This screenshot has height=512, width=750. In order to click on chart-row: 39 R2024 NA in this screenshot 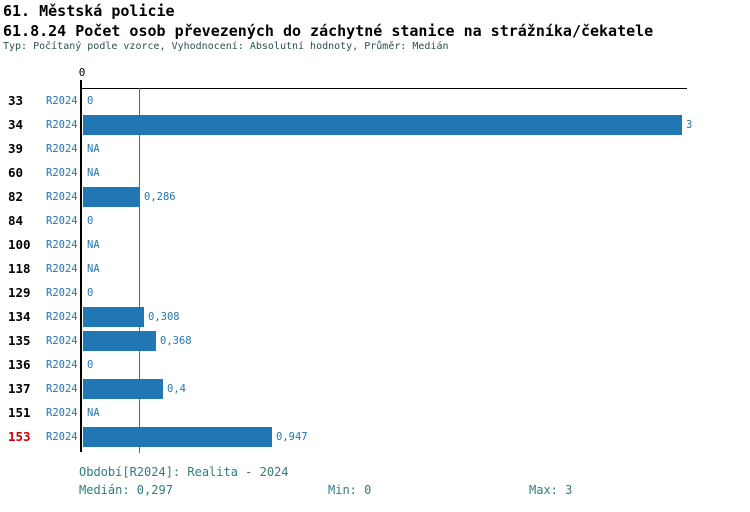, I will do `click(375, 149)`.